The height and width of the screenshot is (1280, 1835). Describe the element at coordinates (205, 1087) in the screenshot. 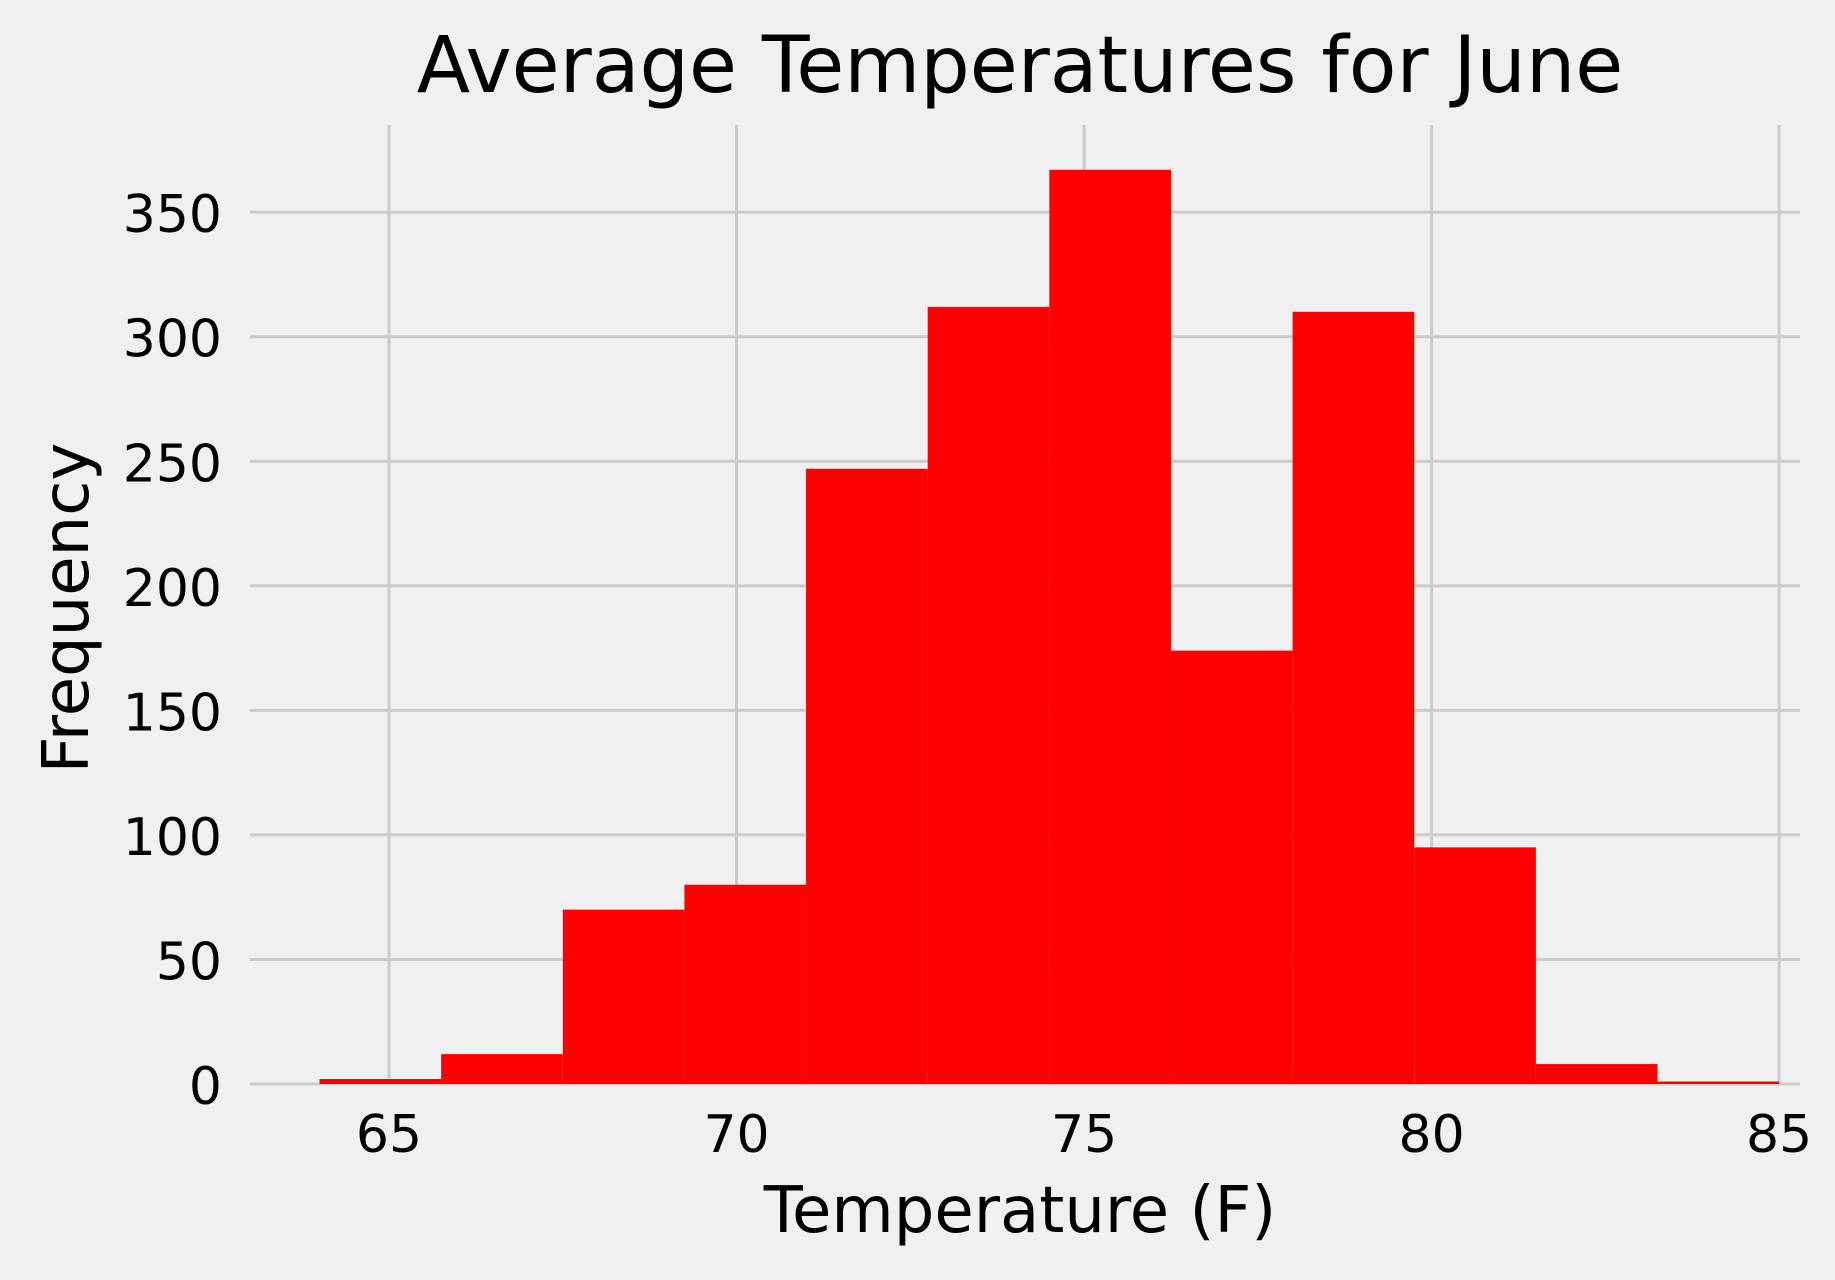

I see `y-tick-label: 0` at that location.